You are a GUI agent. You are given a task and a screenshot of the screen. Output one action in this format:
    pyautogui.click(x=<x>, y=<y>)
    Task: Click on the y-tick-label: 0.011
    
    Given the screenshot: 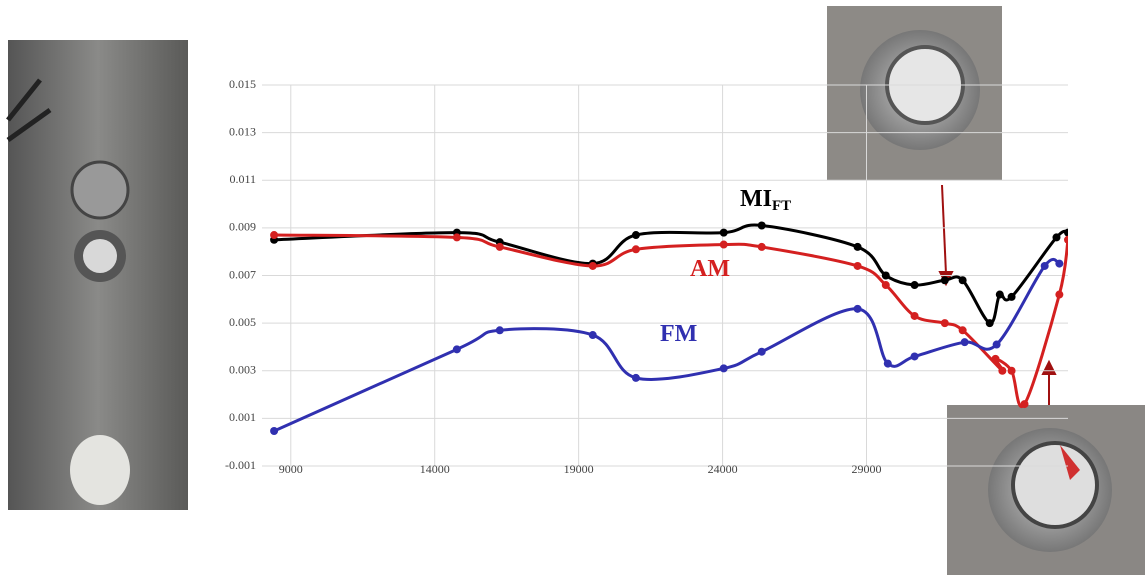 What is the action you would take?
    pyautogui.click(x=242, y=179)
    